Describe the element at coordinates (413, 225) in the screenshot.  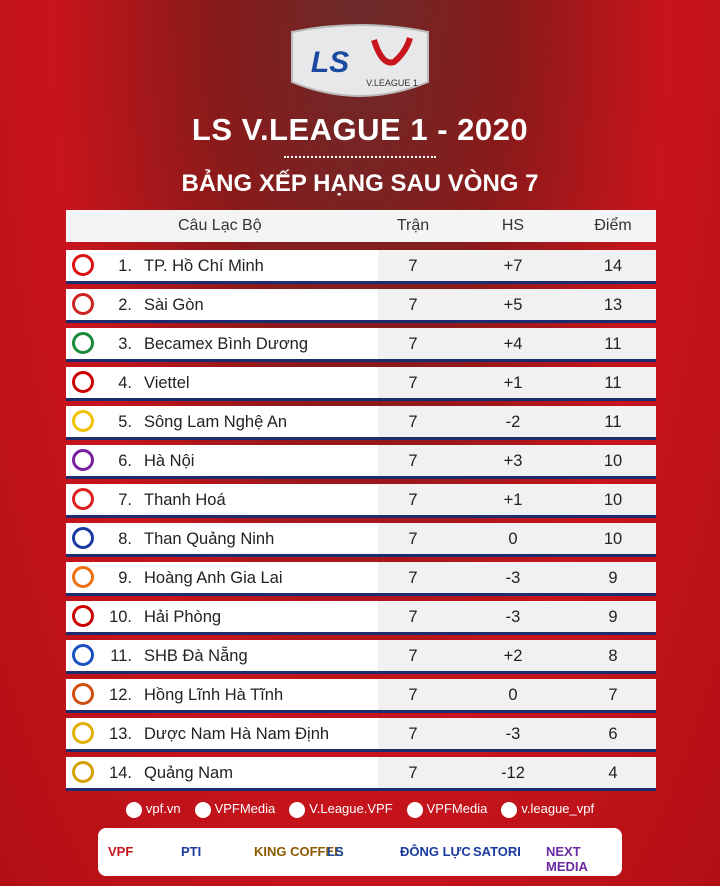
I see `col-played: Trận` at that location.